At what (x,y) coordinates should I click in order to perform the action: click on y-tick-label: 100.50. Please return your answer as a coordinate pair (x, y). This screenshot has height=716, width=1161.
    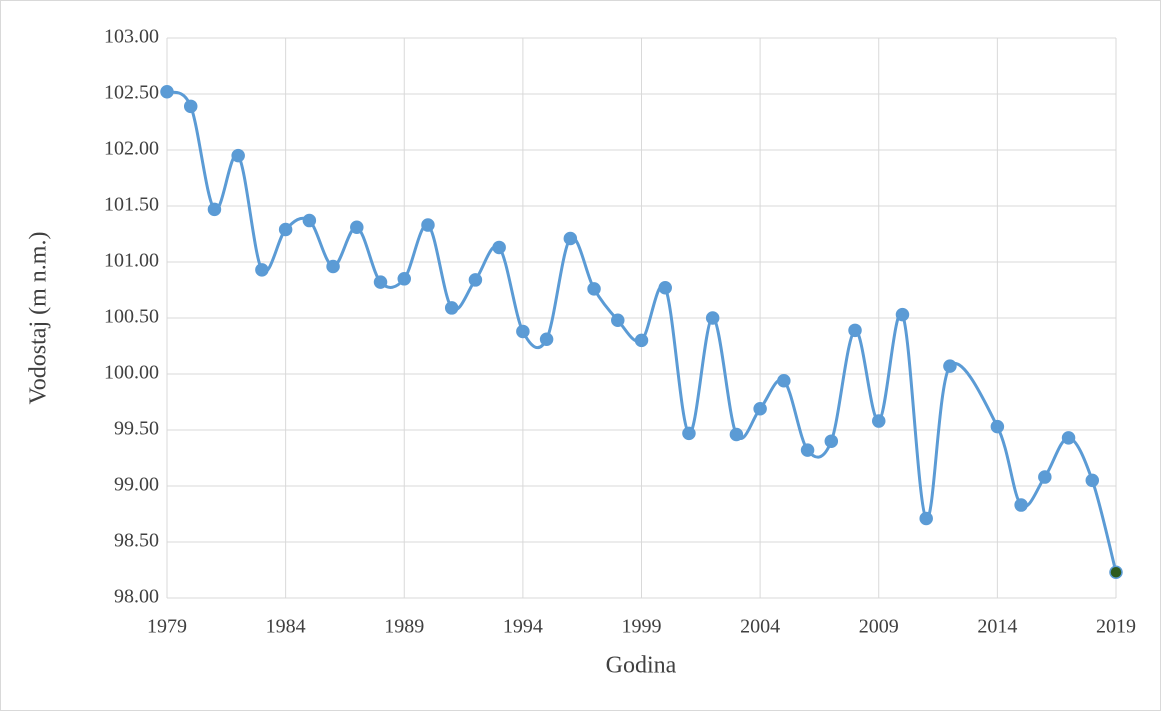
    Looking at the image, I should click on (131, 317).